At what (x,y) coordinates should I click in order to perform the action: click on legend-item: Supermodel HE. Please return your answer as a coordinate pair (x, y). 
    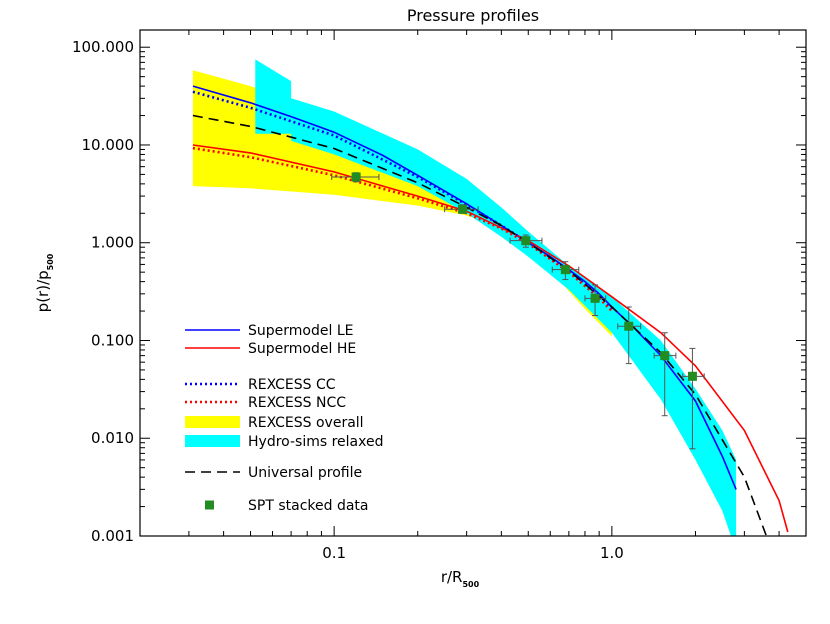
    Looking at the image, I should click on (270, 349).